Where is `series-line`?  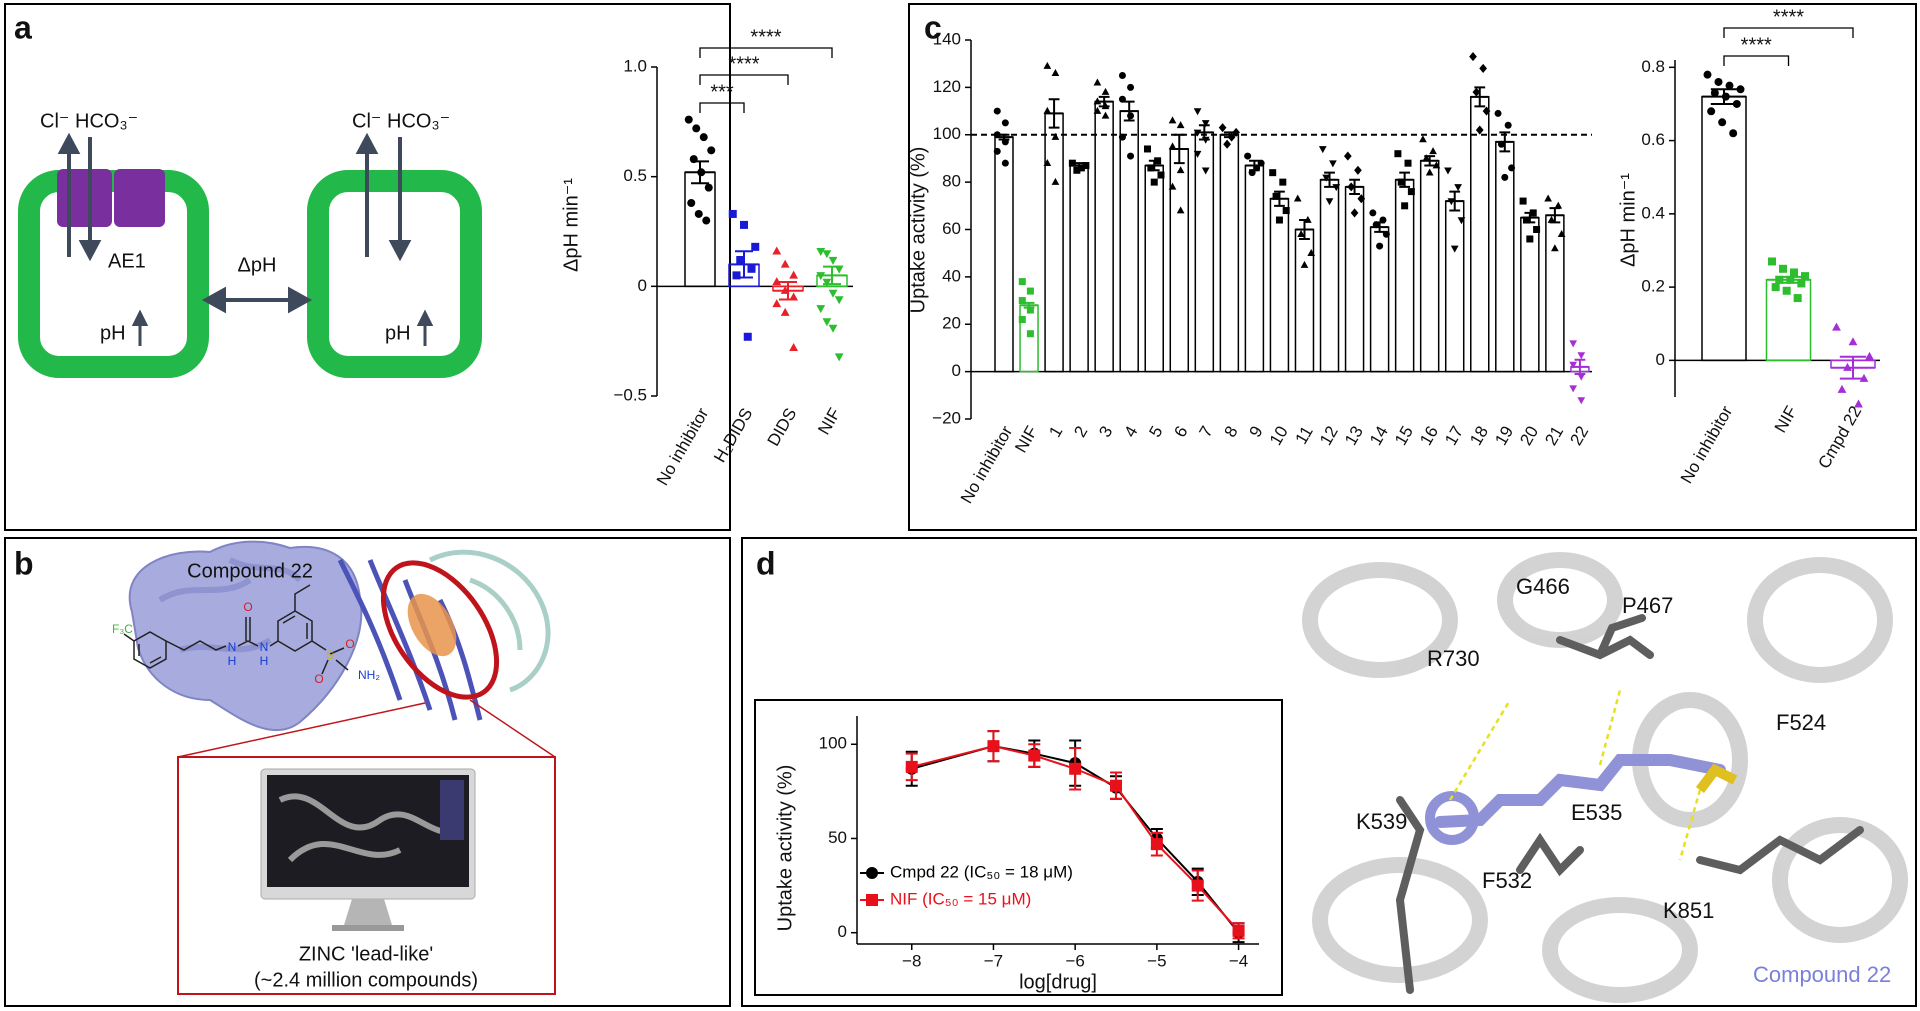 series-line is located at coordinates (1075, 838).